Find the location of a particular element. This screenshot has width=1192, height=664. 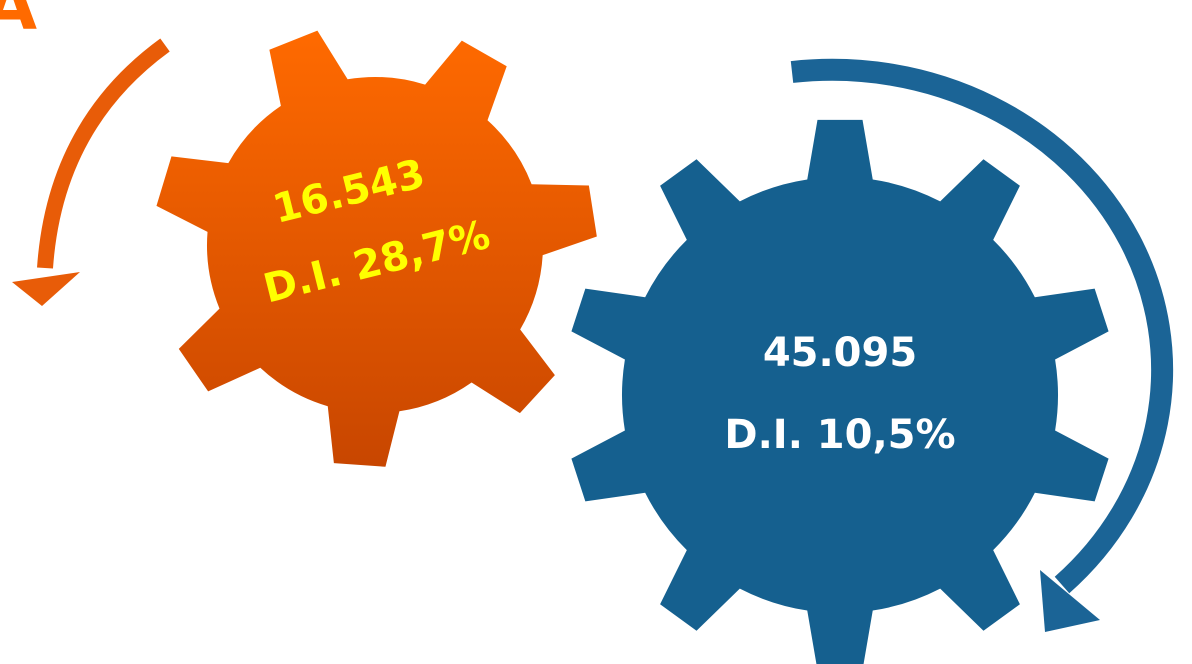

corner-letter: A is located at coordinates (18, 23).